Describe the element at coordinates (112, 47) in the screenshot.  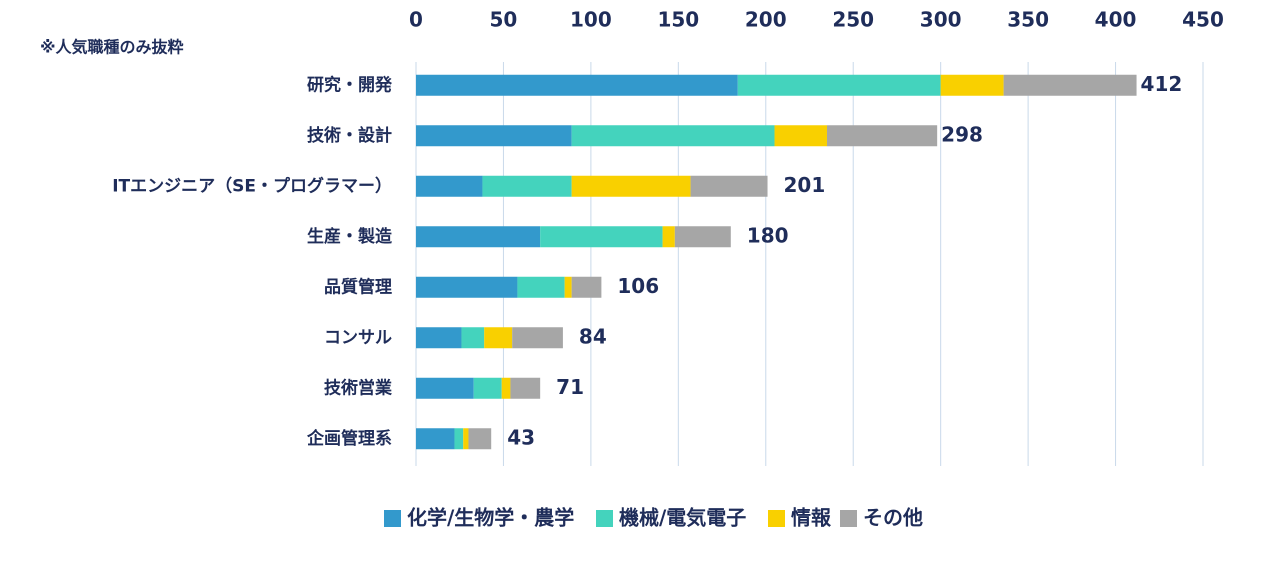
I see `annotation: ※人気職種のみ抜粋` at that location.